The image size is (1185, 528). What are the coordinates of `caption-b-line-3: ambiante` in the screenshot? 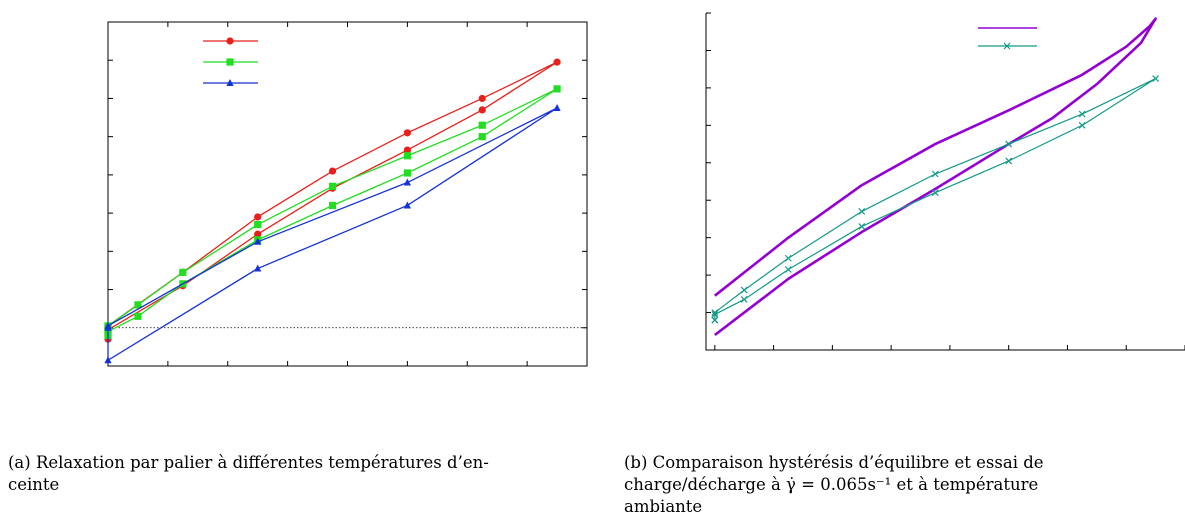 It's located at (663, 506).